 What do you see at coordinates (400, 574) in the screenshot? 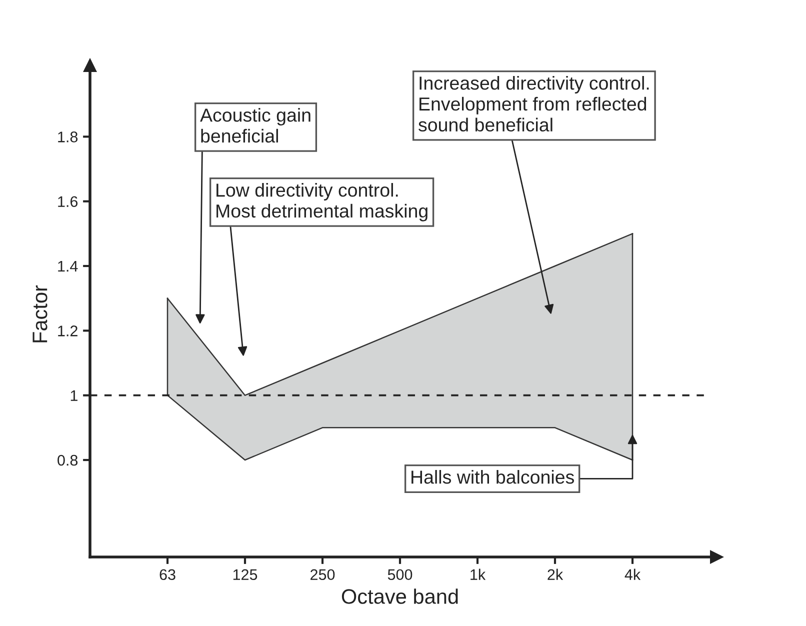
I see `x-tick-label: 500` at bounding box center [400, 574].